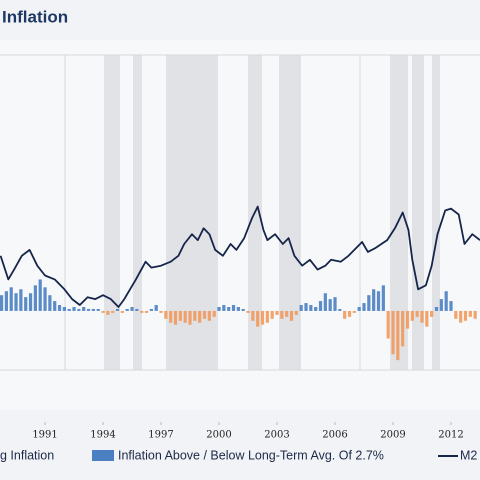  What do you see at coordinates (160, 435) in the screenshot?
I see `x-tick-label: 1997` at bounding box center [160, 435].